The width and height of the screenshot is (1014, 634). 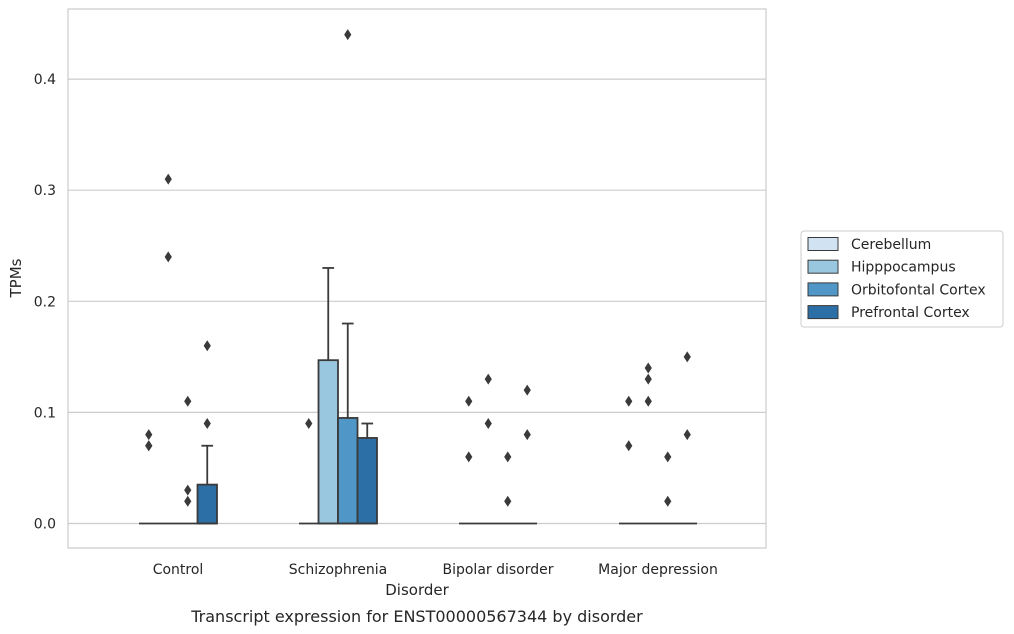 I want to click on y-tick-label: 0.0, so click(x=45, y=525).